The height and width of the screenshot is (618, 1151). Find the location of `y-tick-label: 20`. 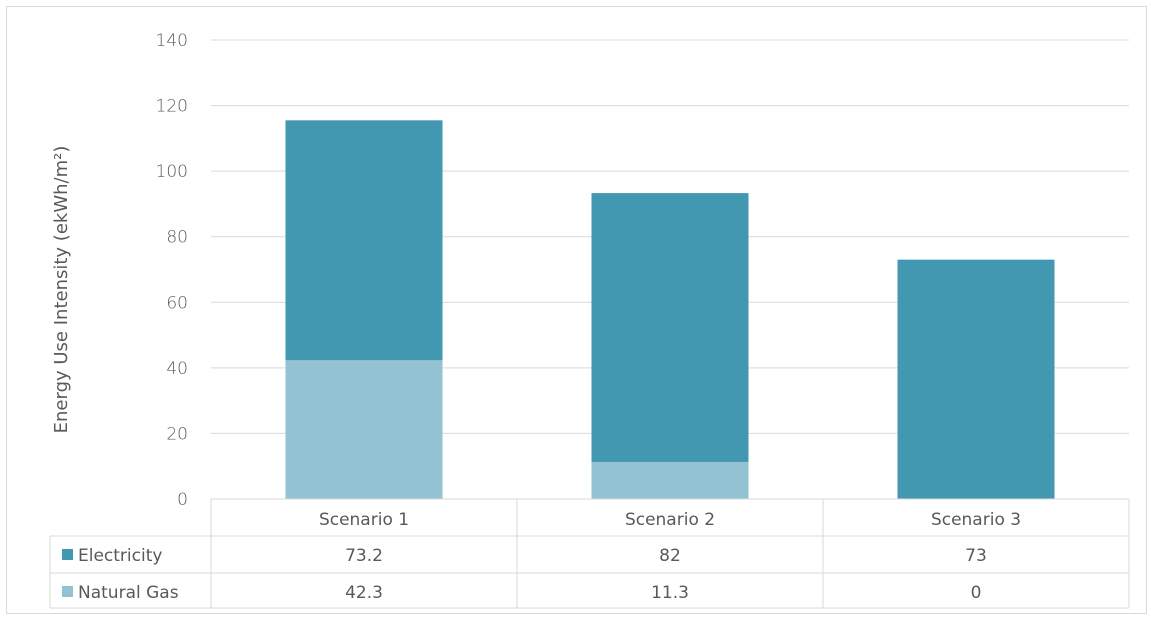

y-tick-label: 20 is located at coordinates (177, 434).